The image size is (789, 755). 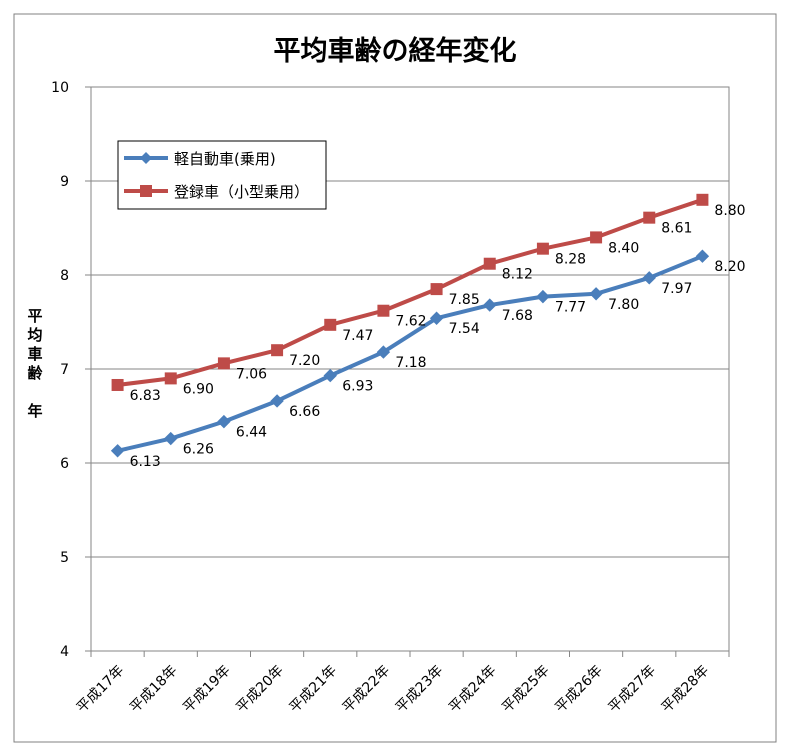 What do you see at coordinates (145, 462) in the screenshot?
I see `data-label: 6.13` at bounding box center [145, 462].